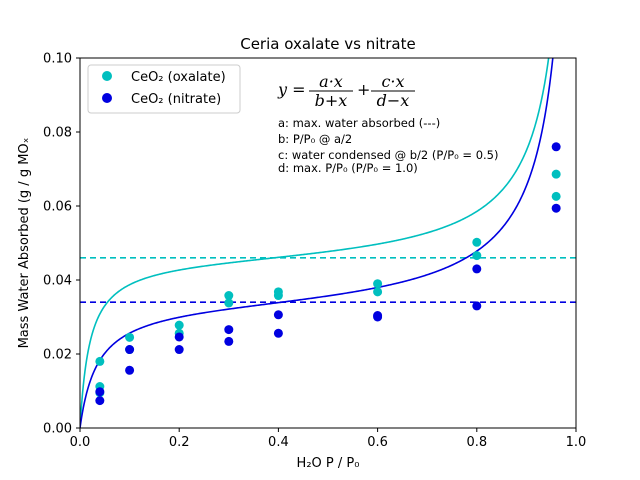 This screenshot has width=640, height=480. I want to click on legend-box, so click(164, 89).